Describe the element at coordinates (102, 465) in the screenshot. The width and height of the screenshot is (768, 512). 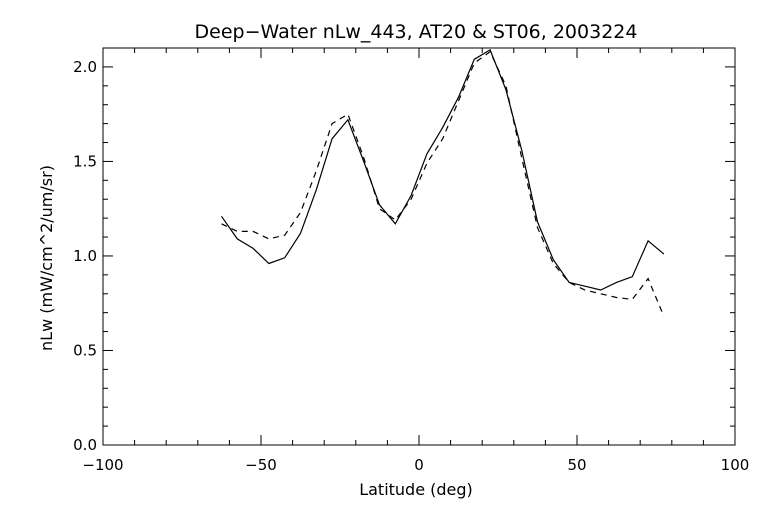
I see `x-tick-label: −100` at that location.